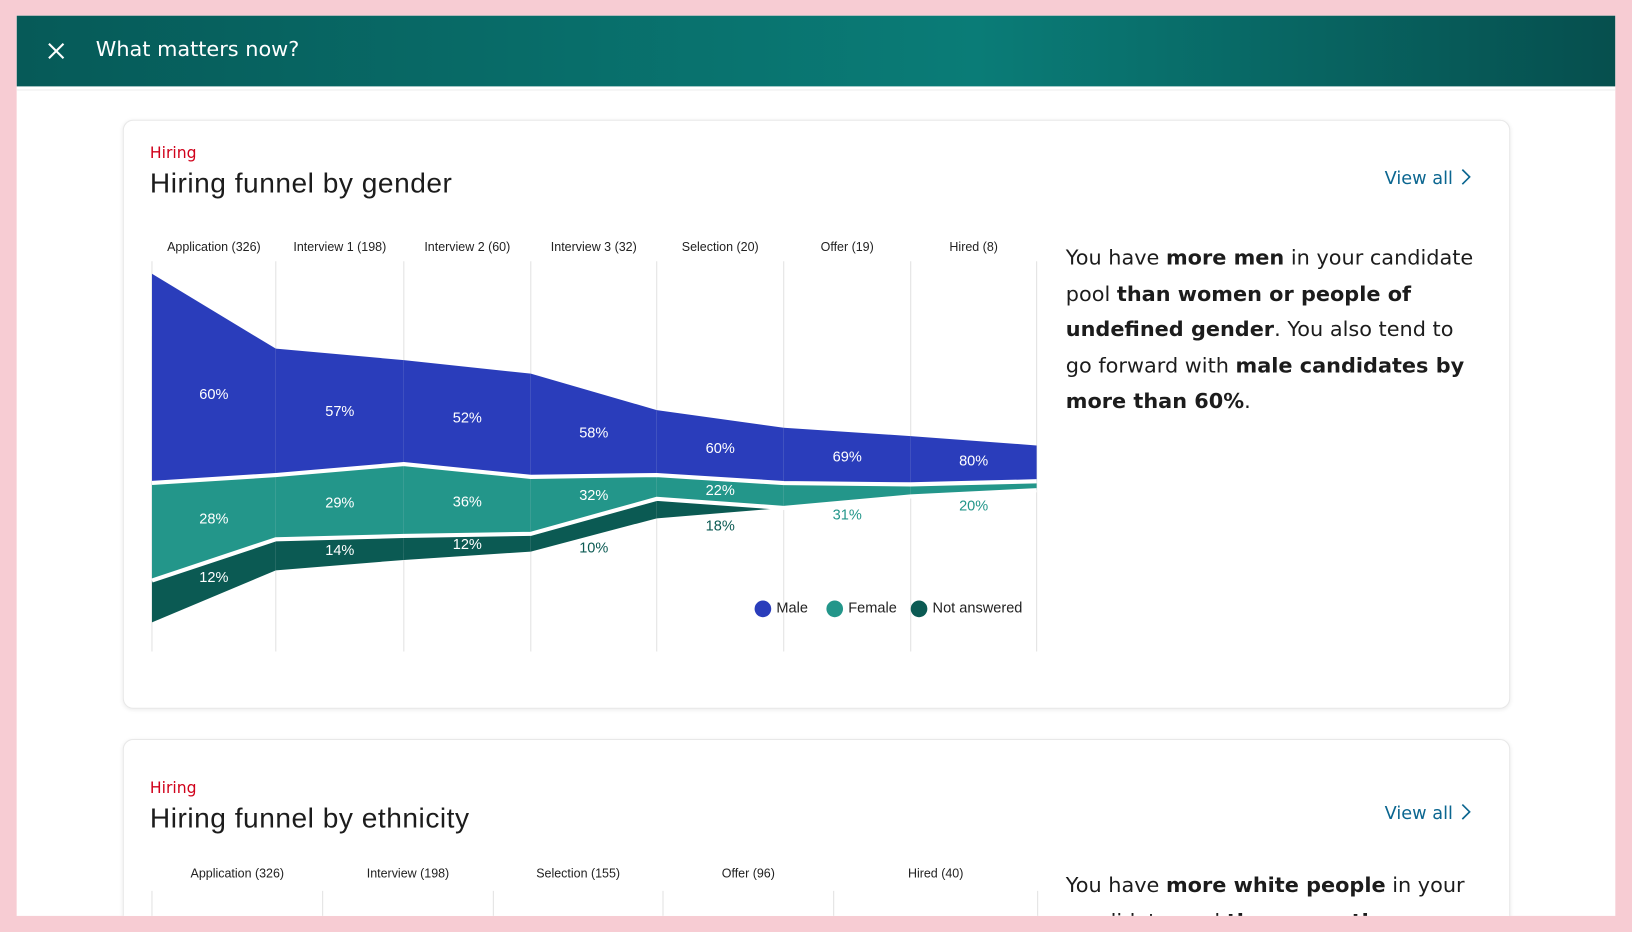 The image size is (1632, 932). Describe the element at coordinates (1238, 311) in the screenshot. I see `summary-bold: than women or people of undefined gender` at that location.